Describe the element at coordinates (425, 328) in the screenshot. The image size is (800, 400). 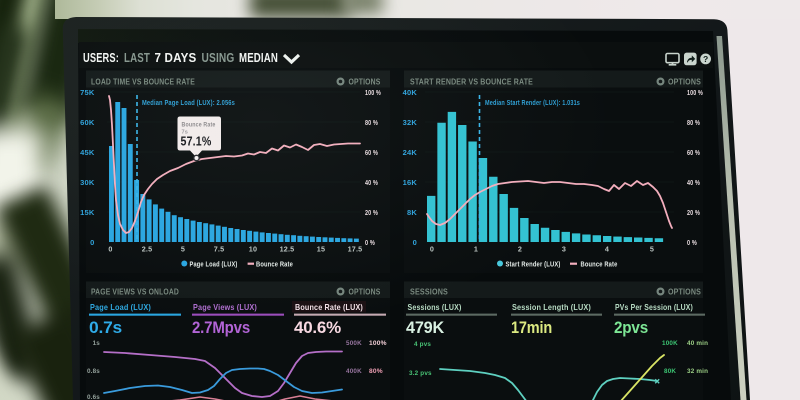
I see `svg-text: 479K` at that location.